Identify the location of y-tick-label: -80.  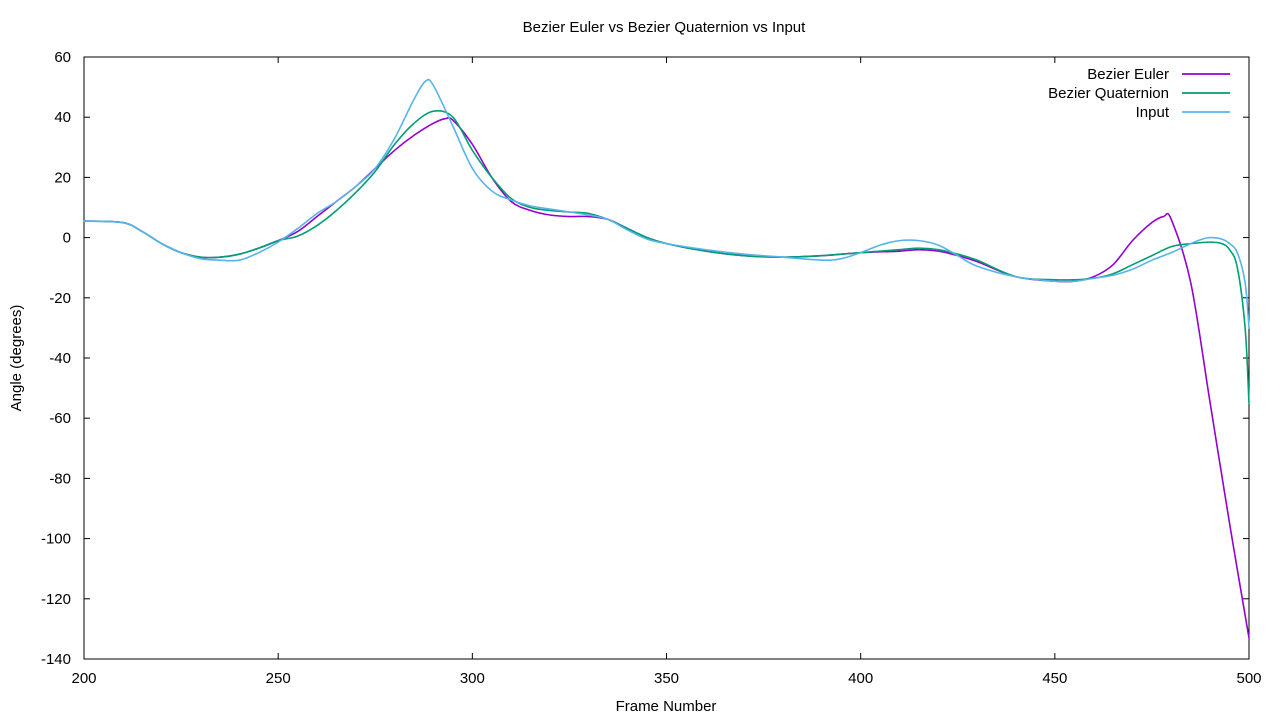
(60, 478).